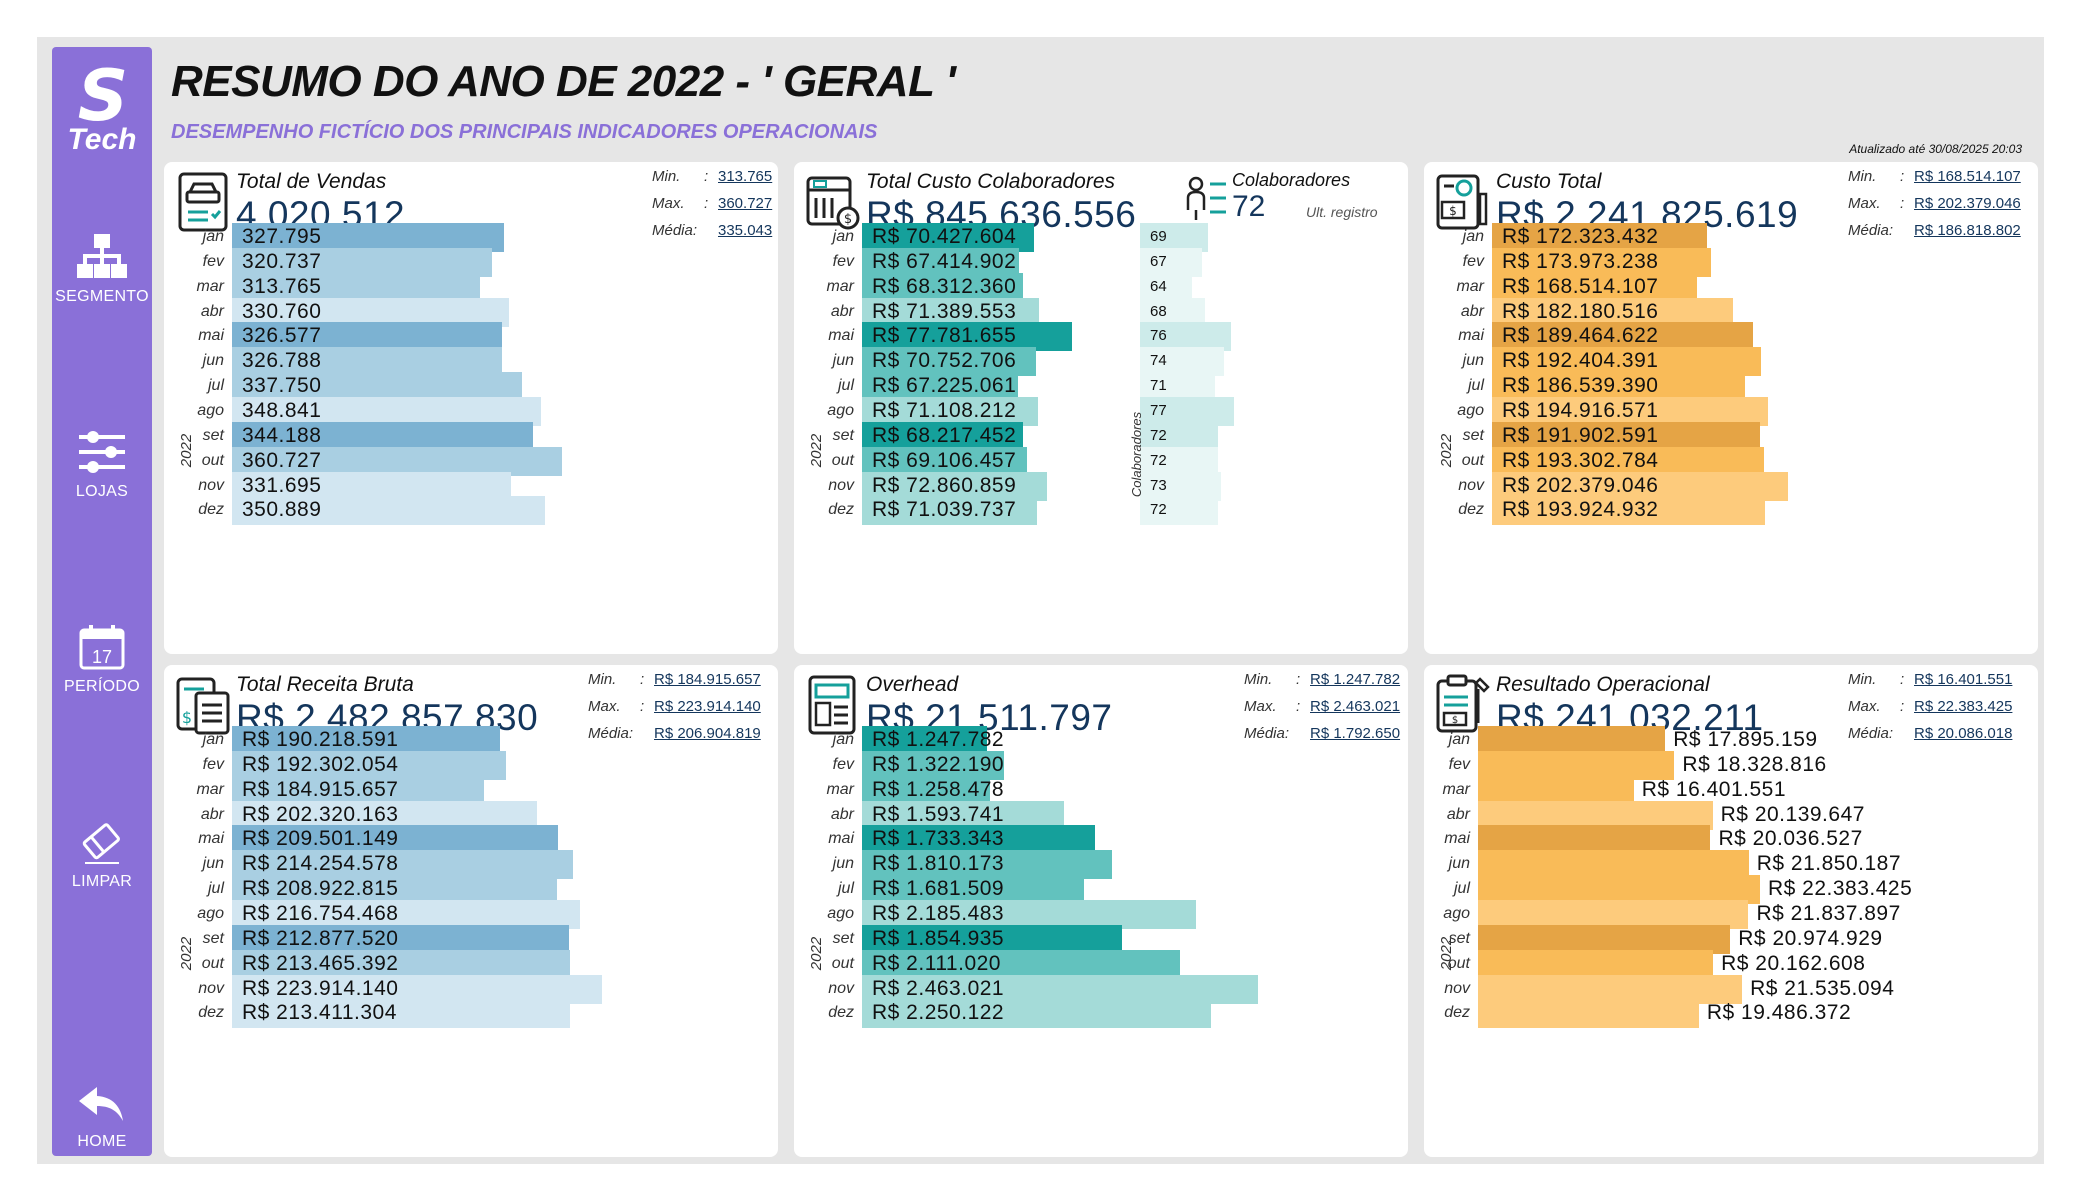  I want to click on bar-row-jan: jan 327.795, so click(471, 237).